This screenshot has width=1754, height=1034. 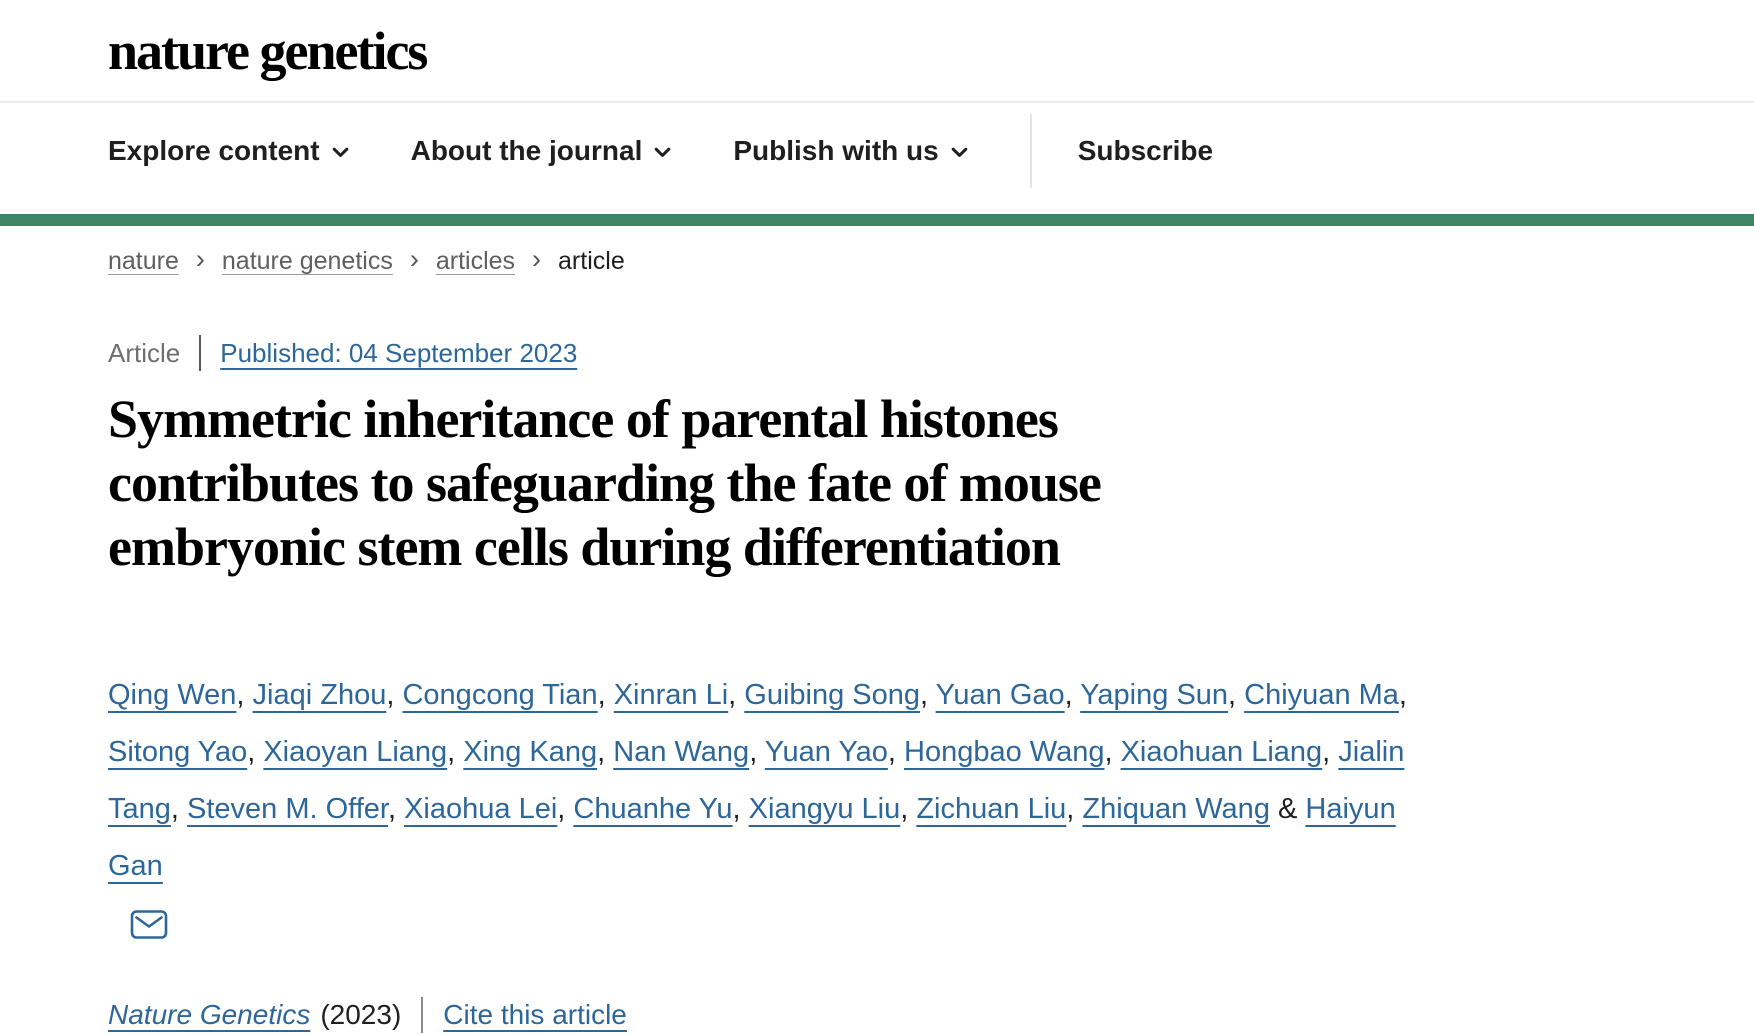 What do you see at coordinates (144, 352) in the screenshot?
I see `article-type-label: Article` at bounding box center [144, 352].